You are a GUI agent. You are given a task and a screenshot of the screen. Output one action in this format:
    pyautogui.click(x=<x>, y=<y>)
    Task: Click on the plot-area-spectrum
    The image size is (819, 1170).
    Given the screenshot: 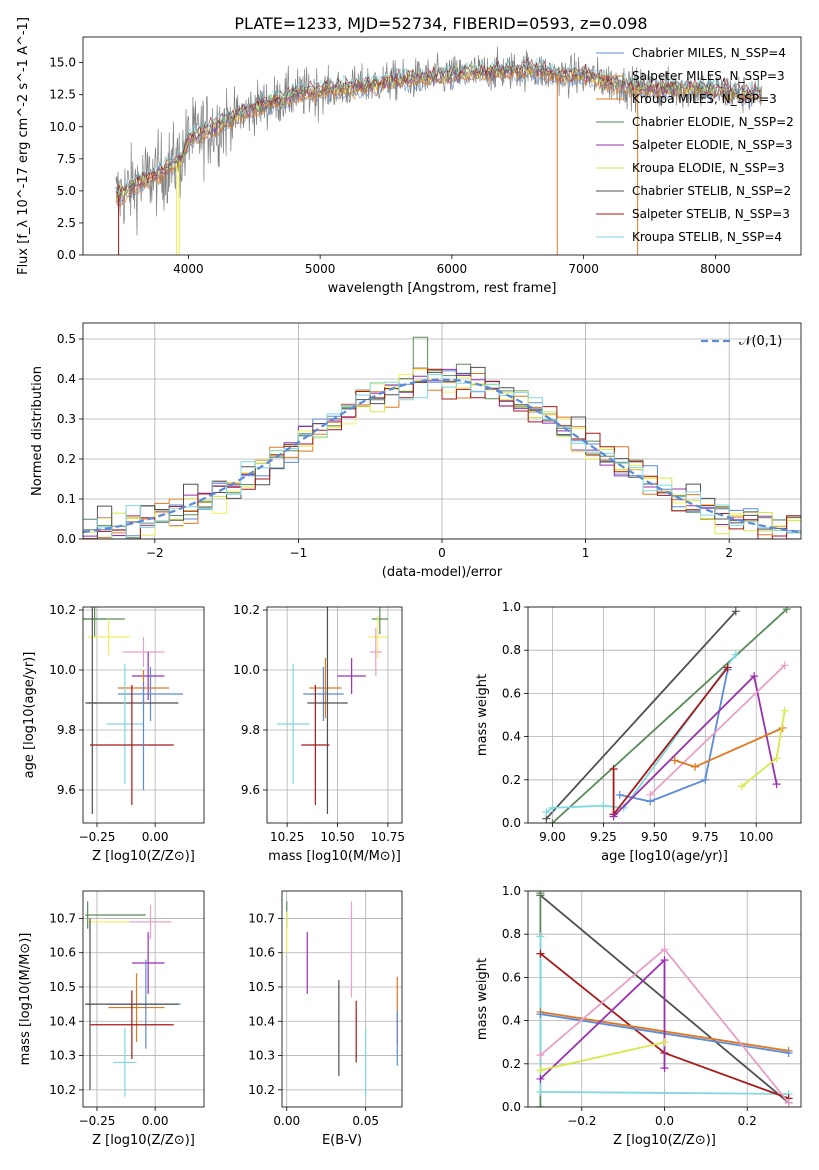 What is the action you would take?
    pyautogui.click(x=438, y=150)
    